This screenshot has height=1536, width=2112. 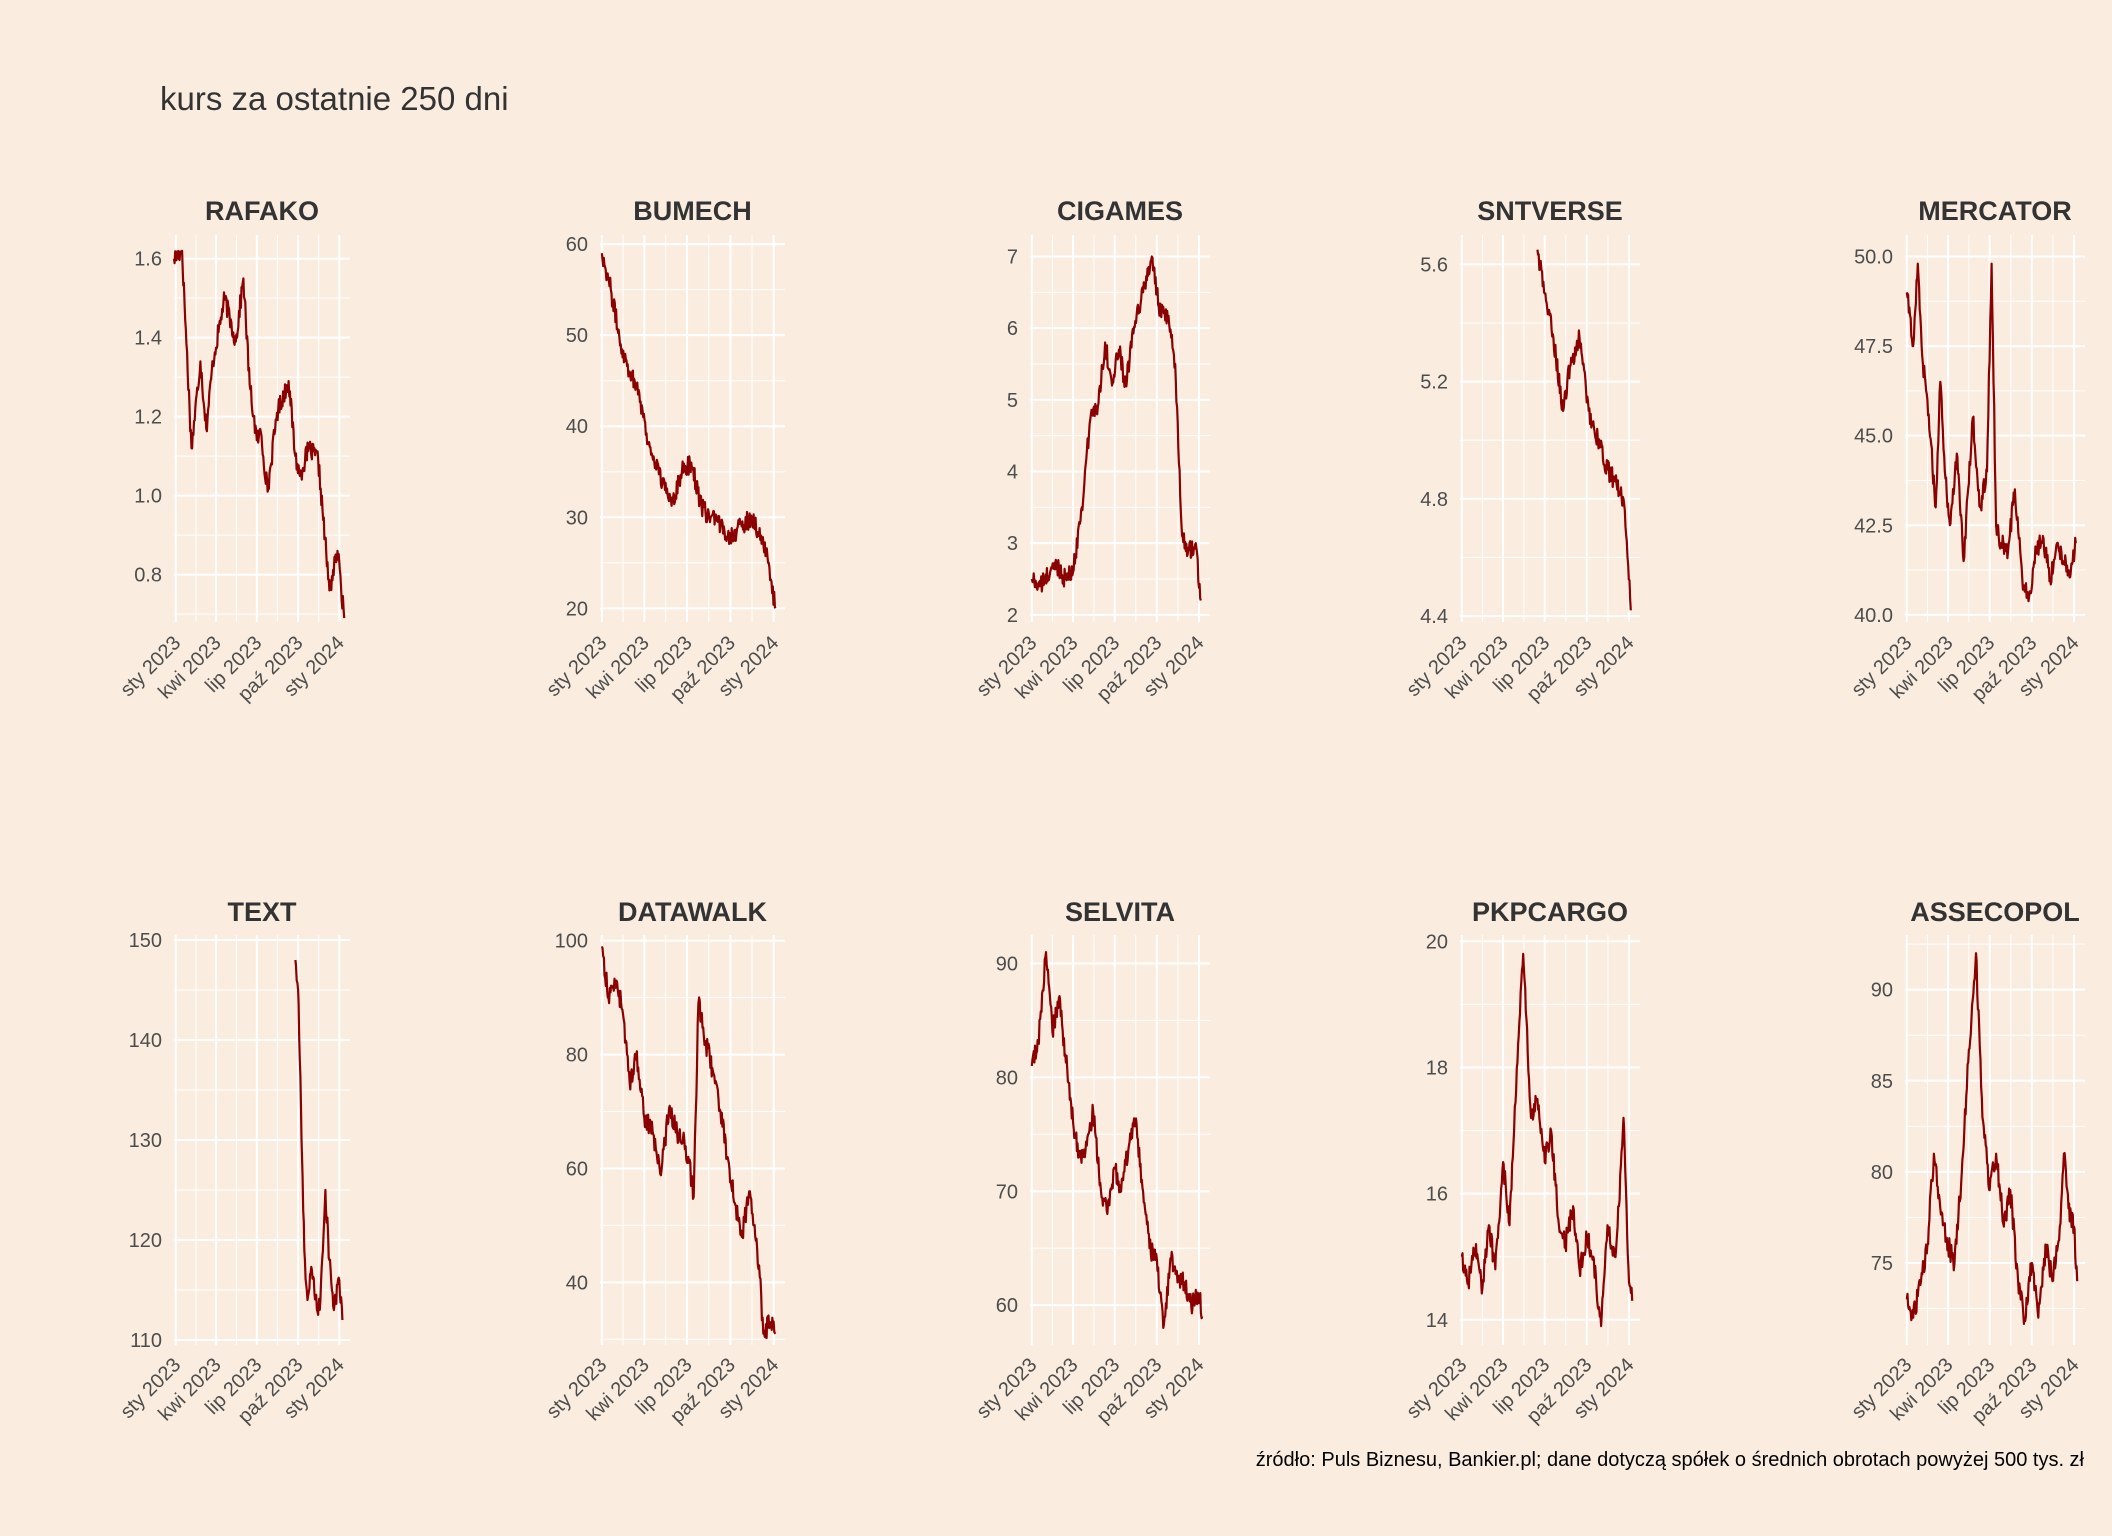 I want to click on y-tick-label: 47.5, so click(x=1873, y=347).